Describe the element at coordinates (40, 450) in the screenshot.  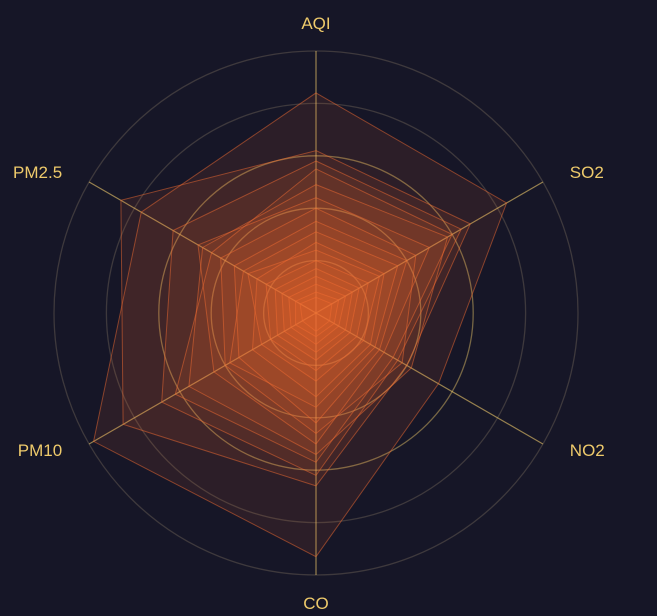
I see `axis-label-pm10: PM10` at that location.